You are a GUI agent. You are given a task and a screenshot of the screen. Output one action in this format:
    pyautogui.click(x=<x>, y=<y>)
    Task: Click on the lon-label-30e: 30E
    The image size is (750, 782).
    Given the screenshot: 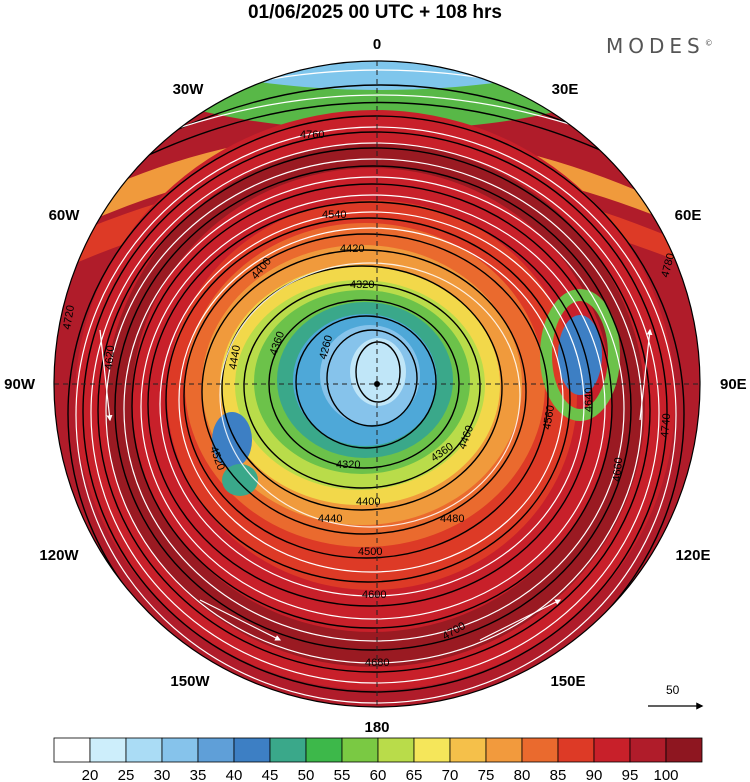 What is the action you would take?
    pyautogui.click(x=565, y=89)
    